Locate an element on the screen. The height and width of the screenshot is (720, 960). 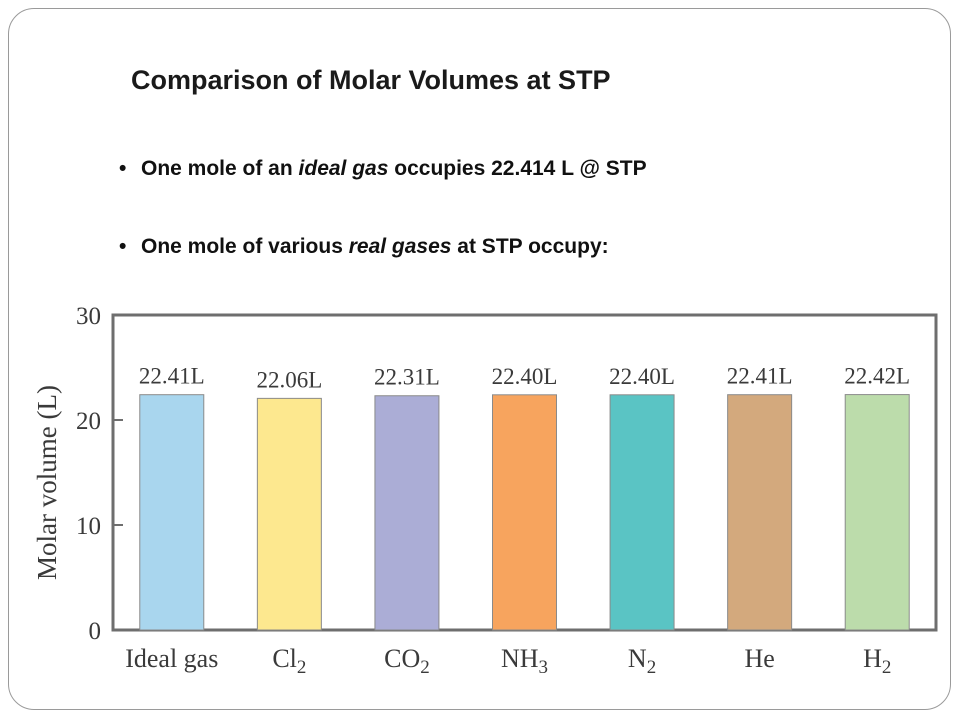
y-tick-label: 0 is located at coordinates (95, 631).